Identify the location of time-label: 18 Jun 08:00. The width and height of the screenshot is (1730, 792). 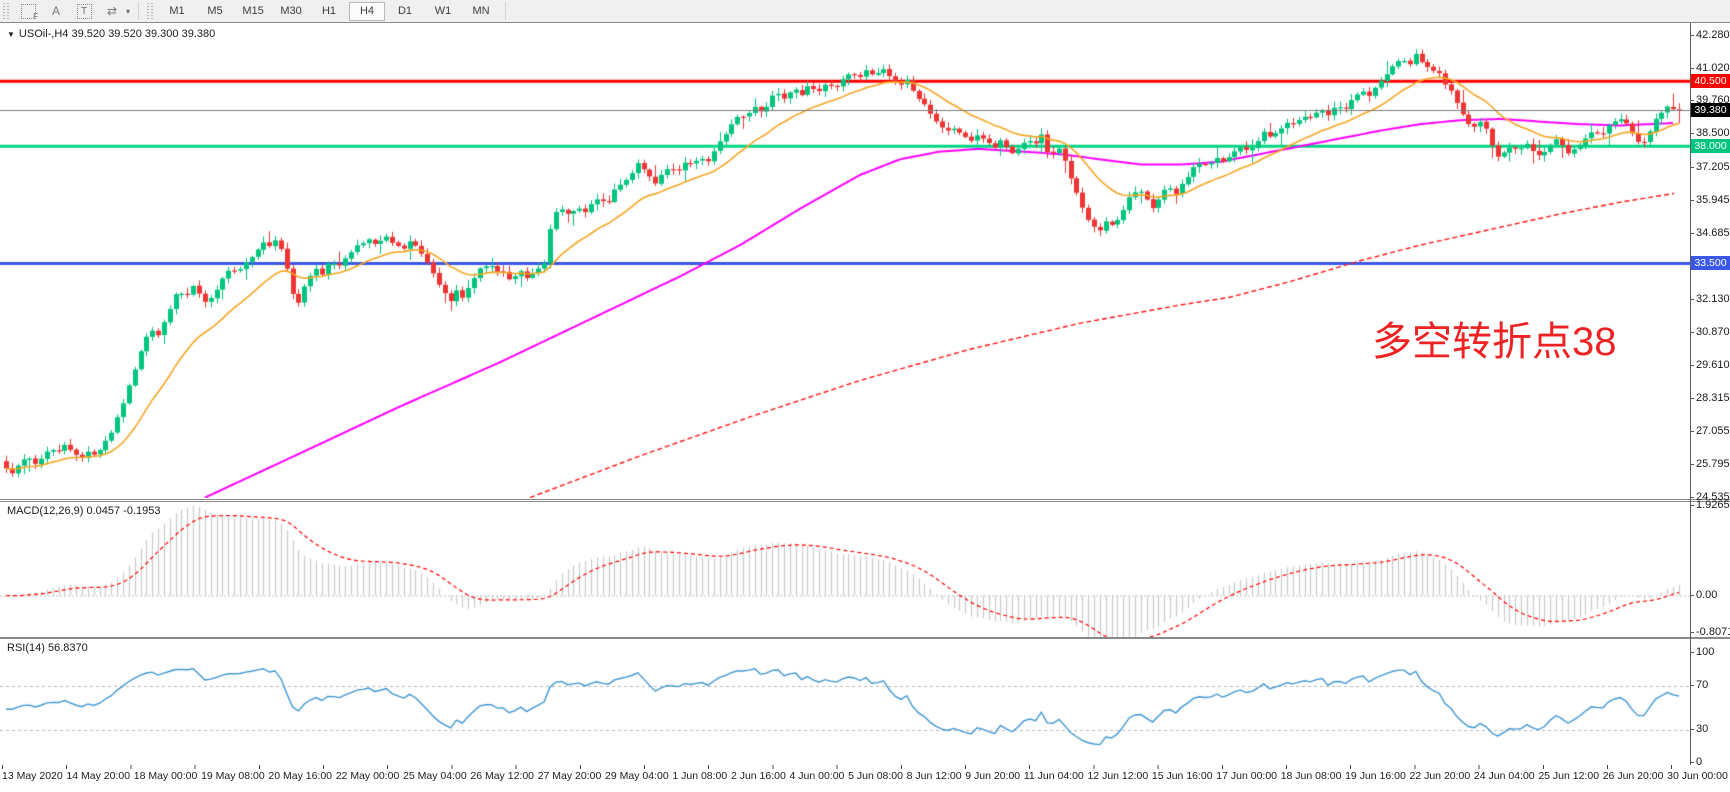
(1311, 776).